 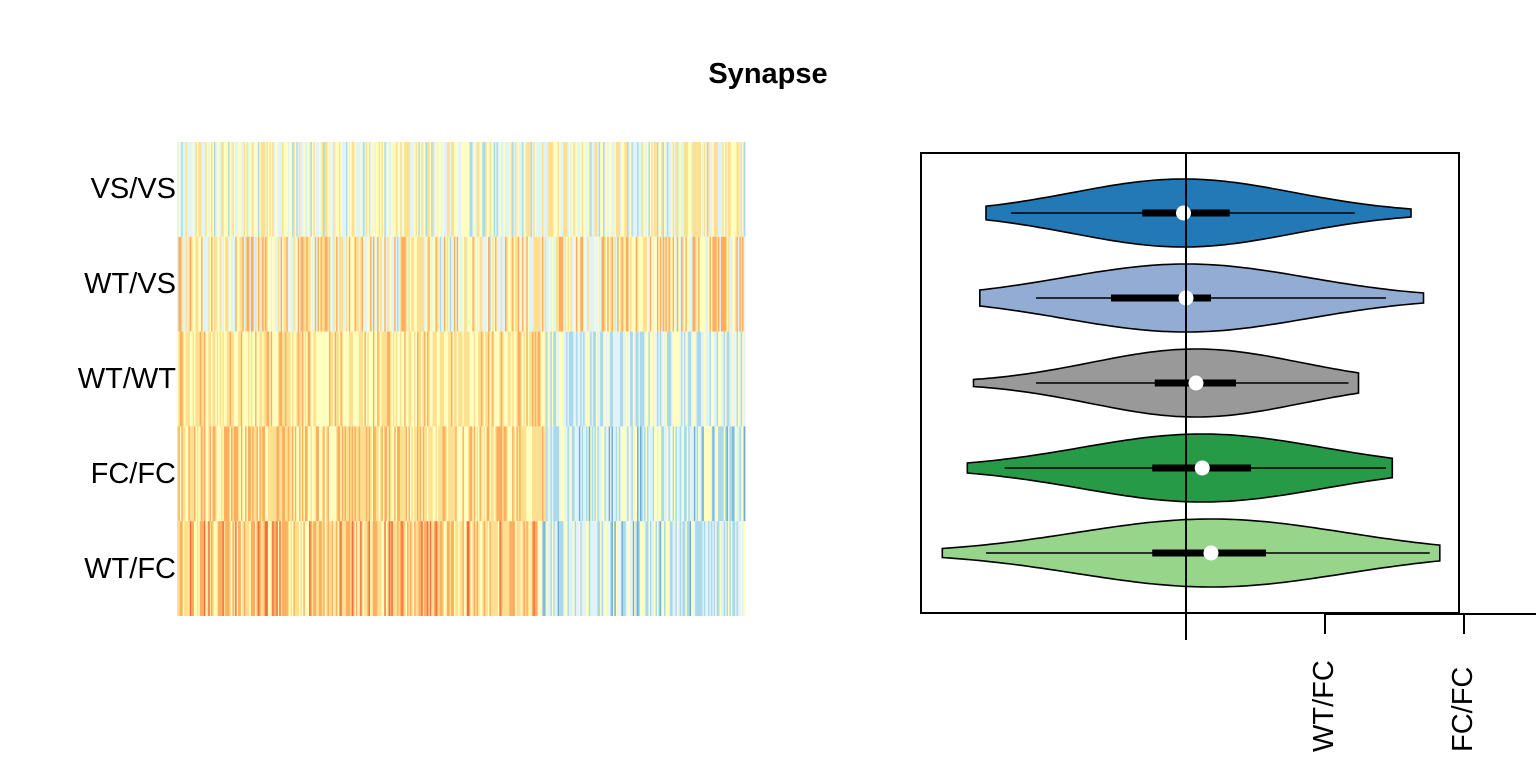 I want to click on heatmap-row-wt-vs, so click(x=461, y=284).